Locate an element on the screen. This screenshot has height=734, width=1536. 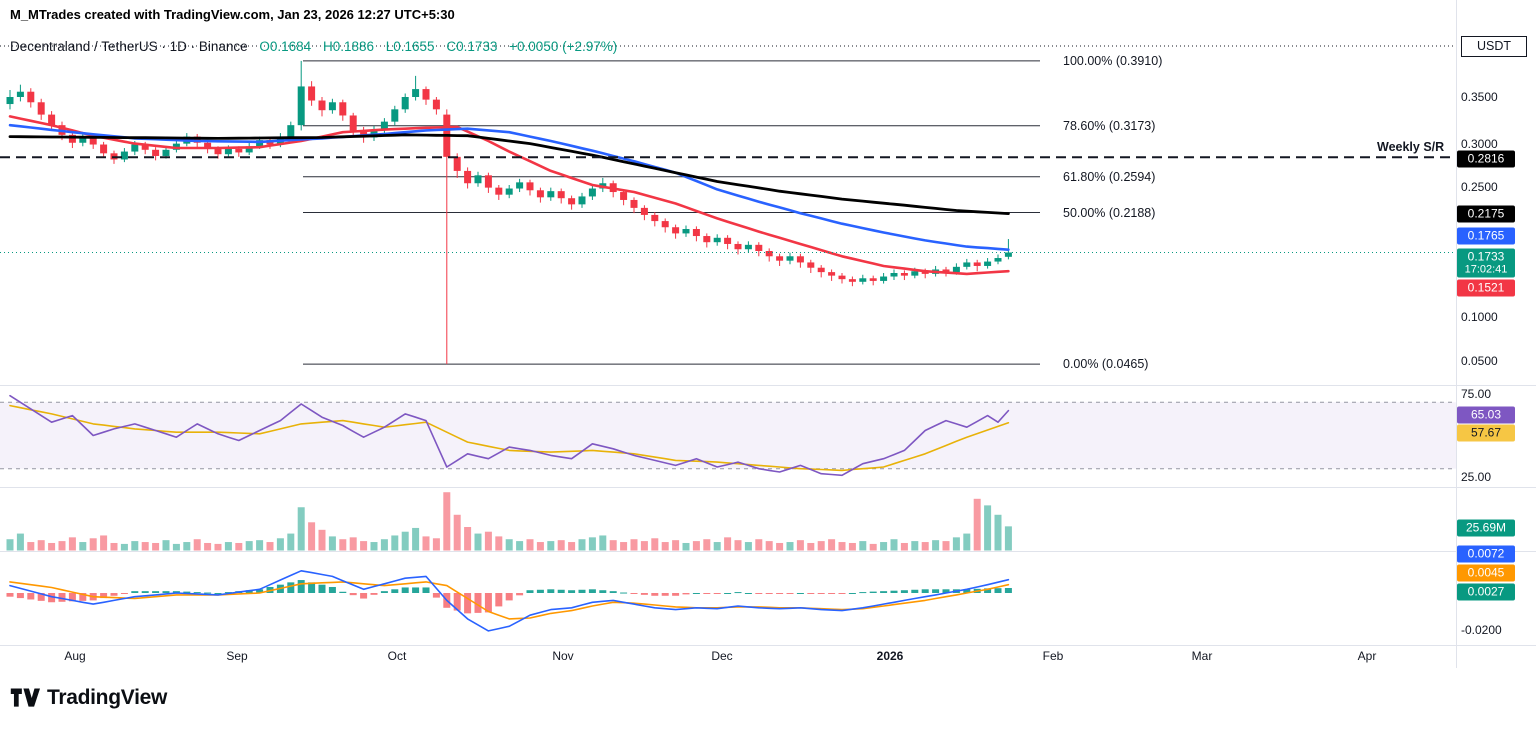
currency-label: USDT is located at coordinates (1494, 46).